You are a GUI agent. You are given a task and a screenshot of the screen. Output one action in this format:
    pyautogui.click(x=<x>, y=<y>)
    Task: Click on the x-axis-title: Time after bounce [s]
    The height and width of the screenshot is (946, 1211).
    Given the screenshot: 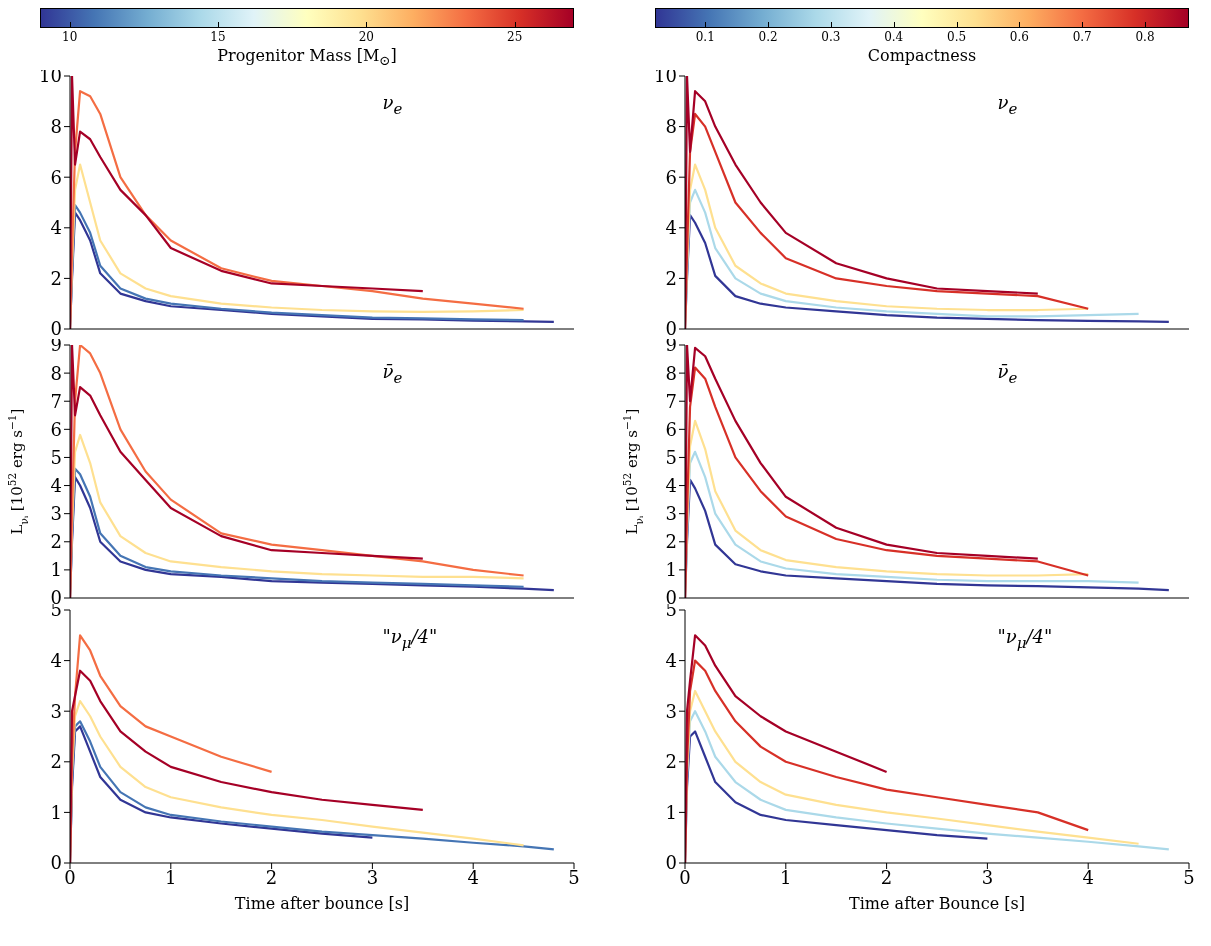 What is the action you would take?
    pyautogui.click(x=322, y=903)
    